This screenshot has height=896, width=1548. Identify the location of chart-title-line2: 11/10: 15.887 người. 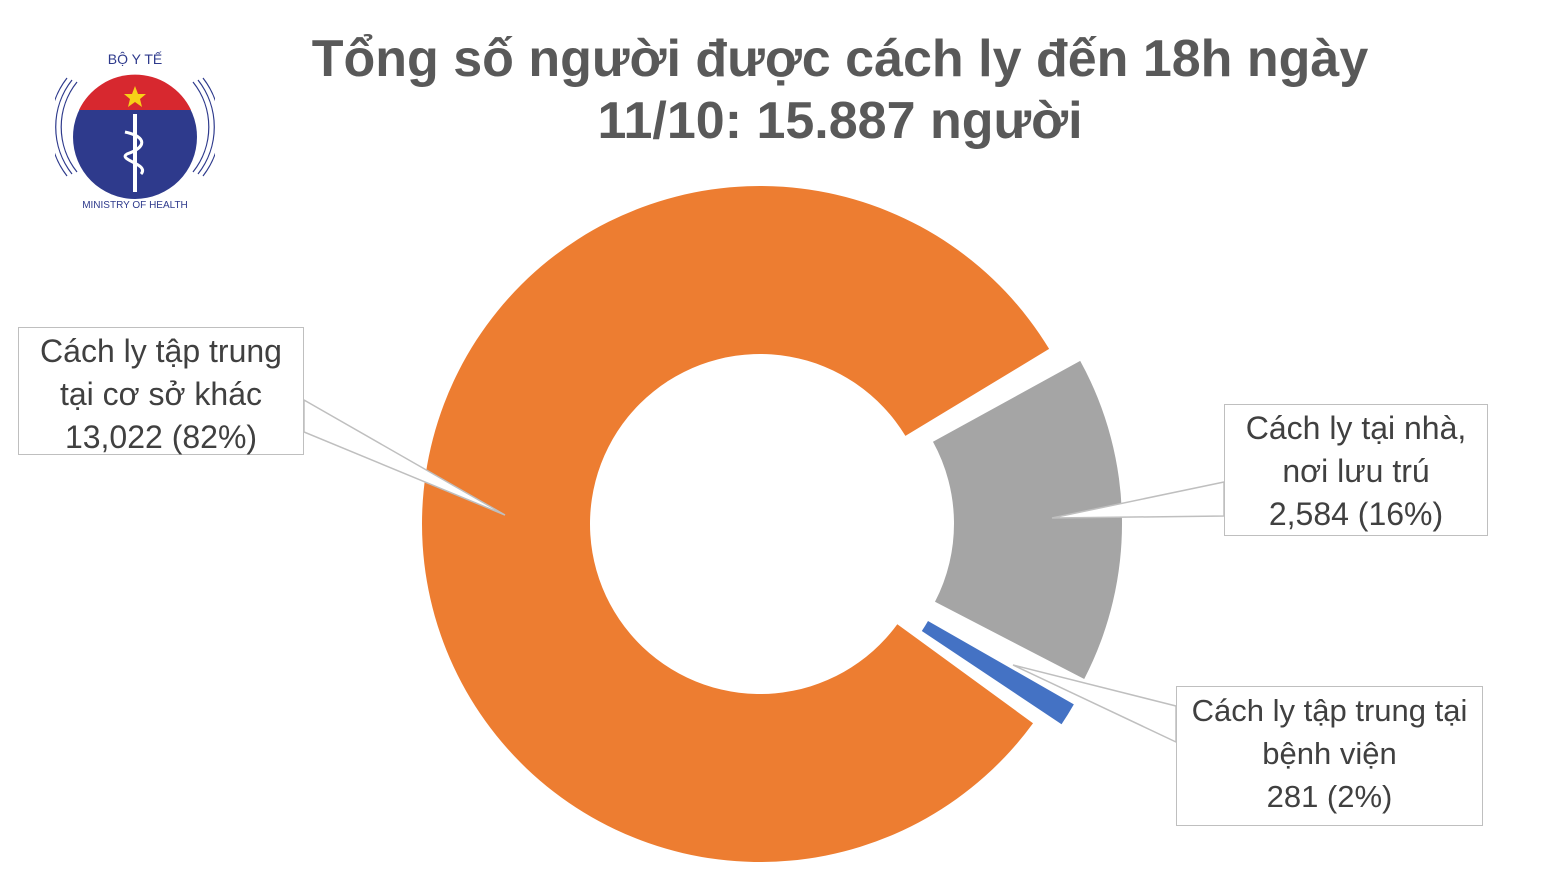
(840, 121).